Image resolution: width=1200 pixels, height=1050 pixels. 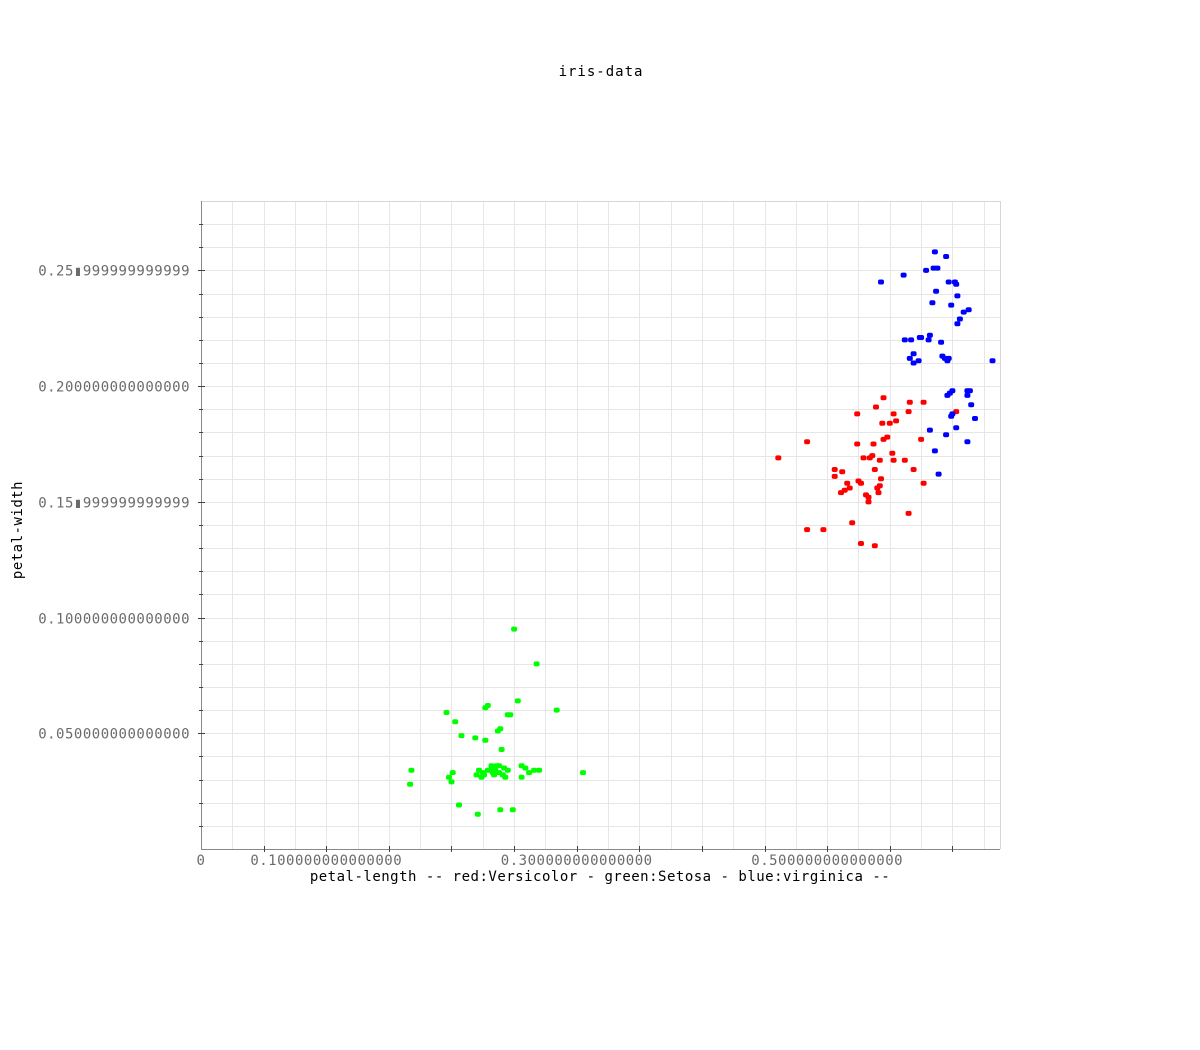 I want to click on y-axis-title: petal-width, so click(x=18, y=530).